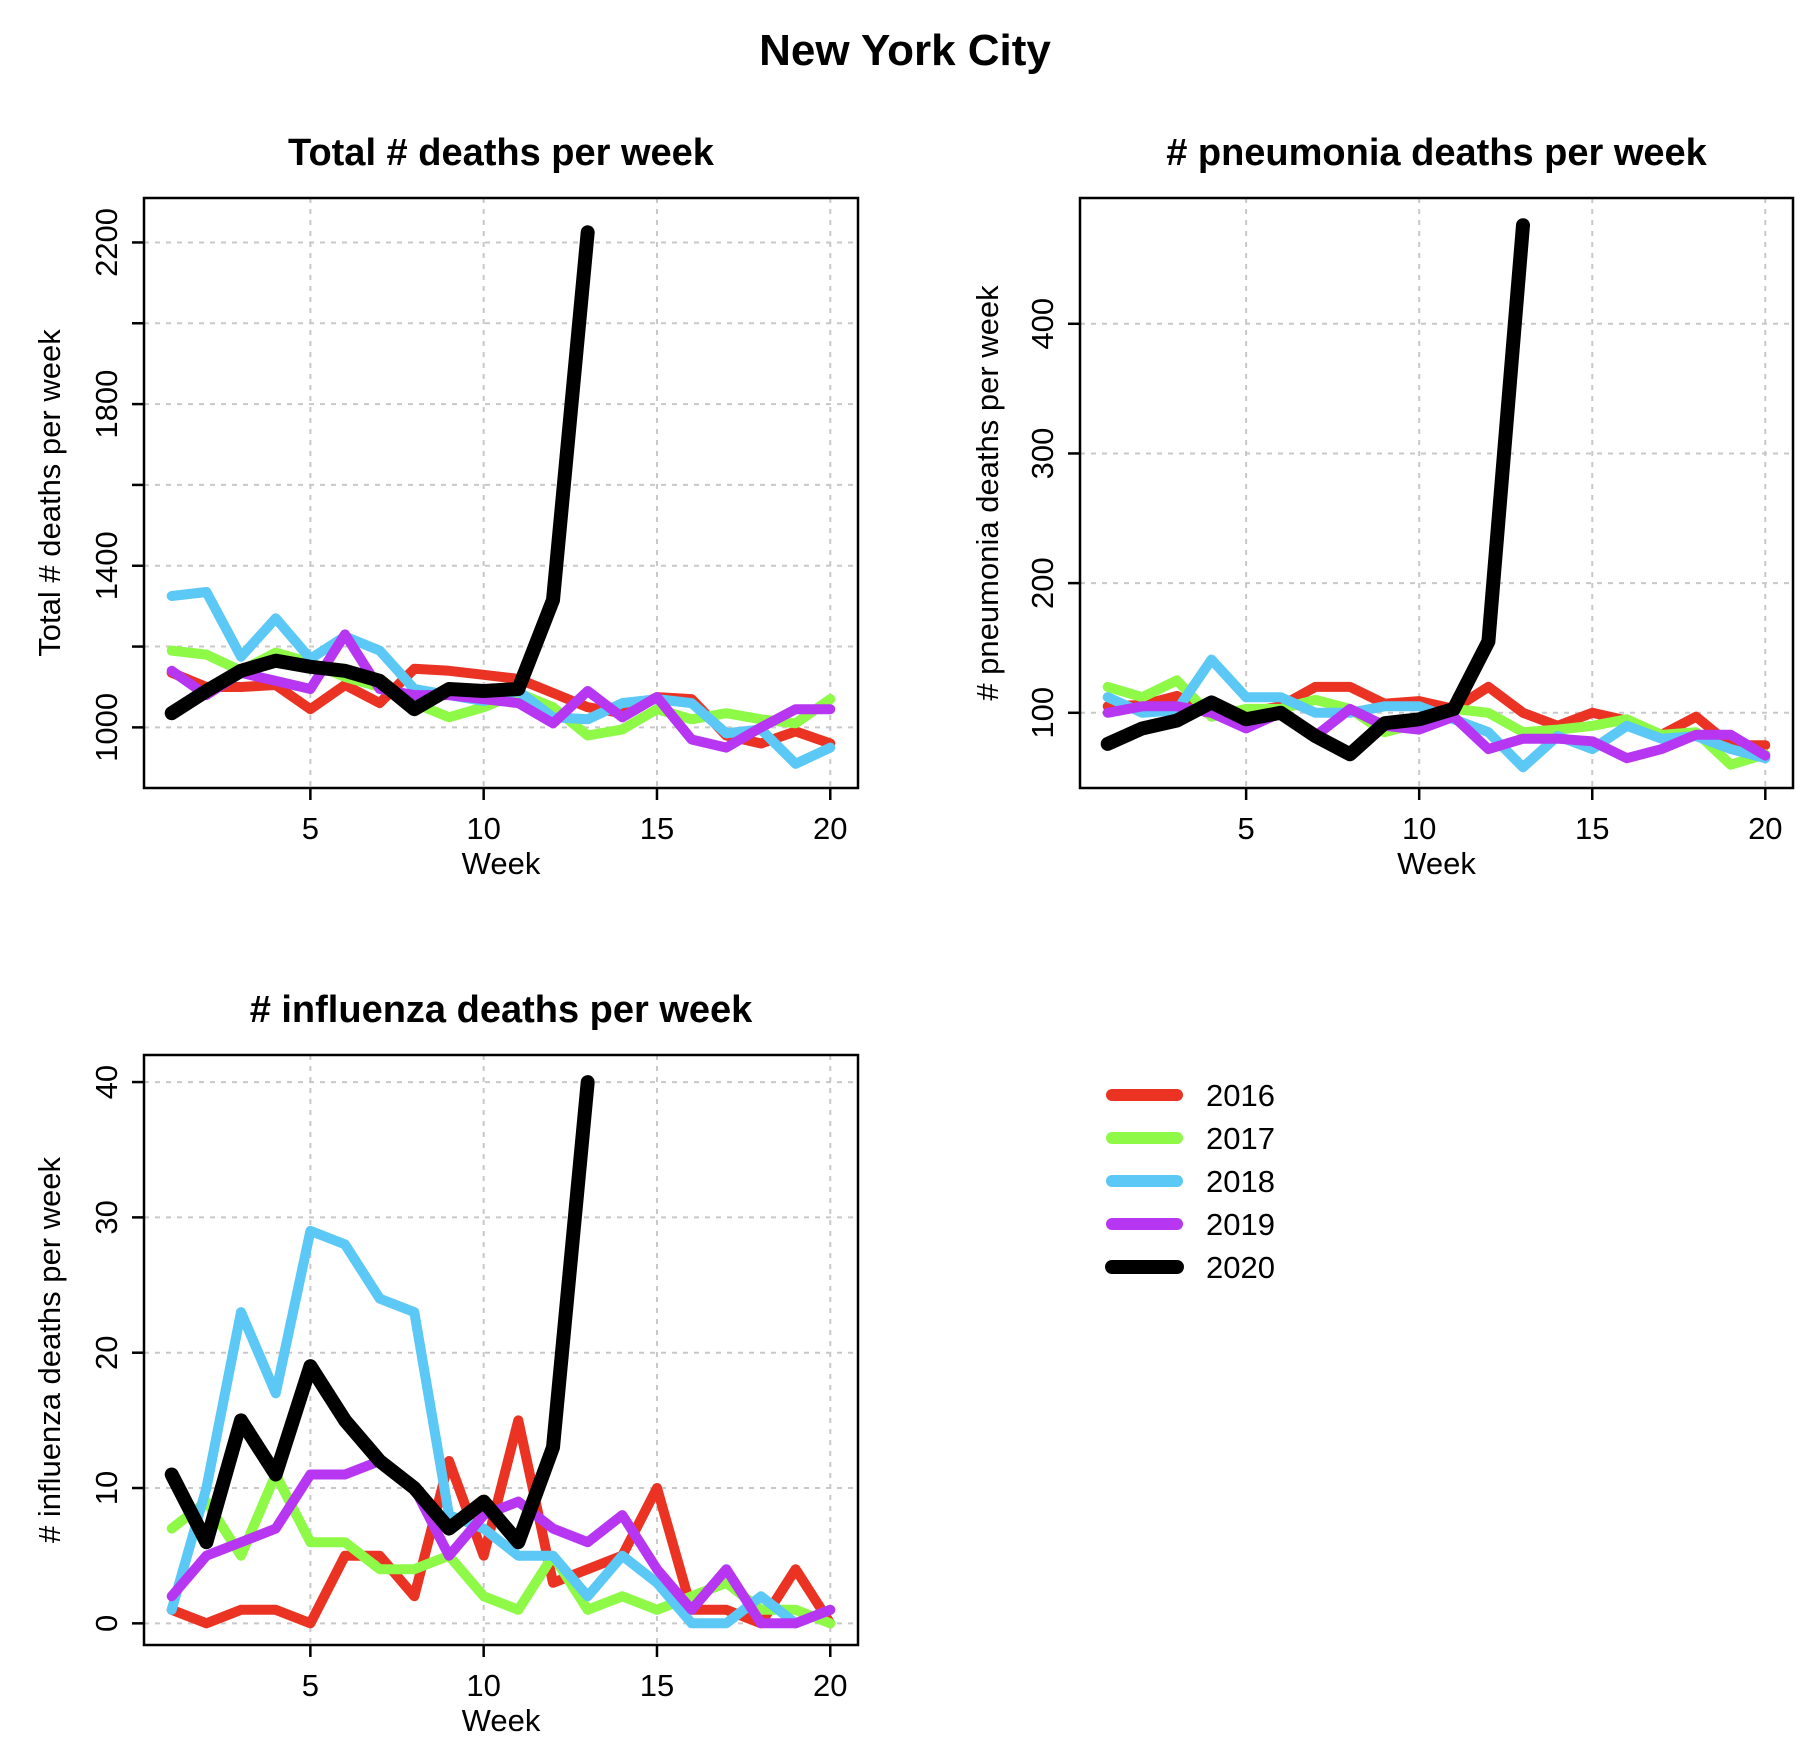 Image resolution: width=1810 pixels, height=1748 pixels. Describe the element at coordinates (1240, 1224) in the screenshot. I see `legend-label: 2019` at that location.